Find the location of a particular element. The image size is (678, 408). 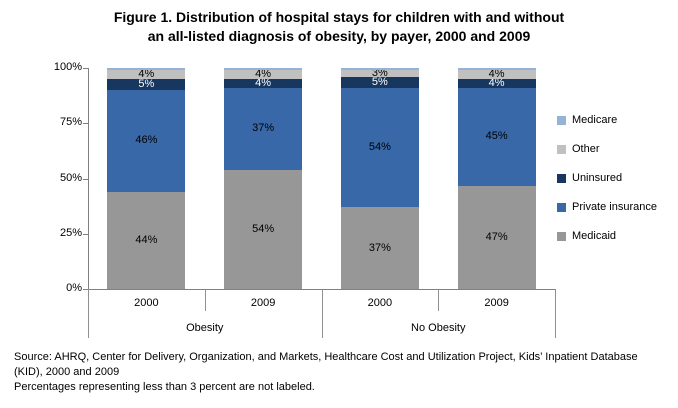

legend-label: Uninsured is located at coordinates (597, 178).